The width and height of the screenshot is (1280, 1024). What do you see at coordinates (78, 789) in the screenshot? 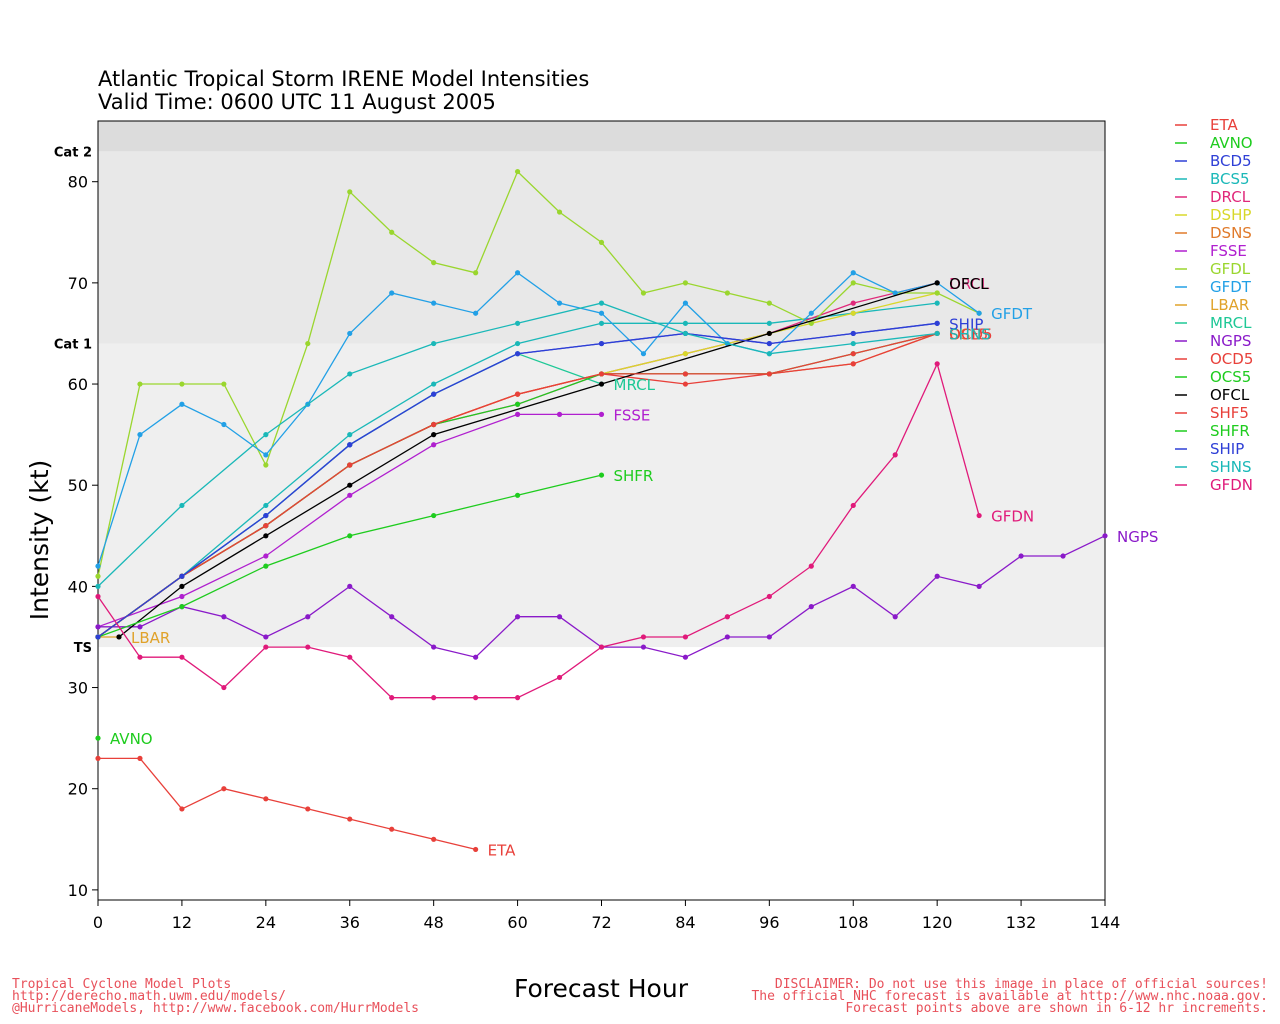
I see `y-tick-label: 20` at bounding box center [78, 789].